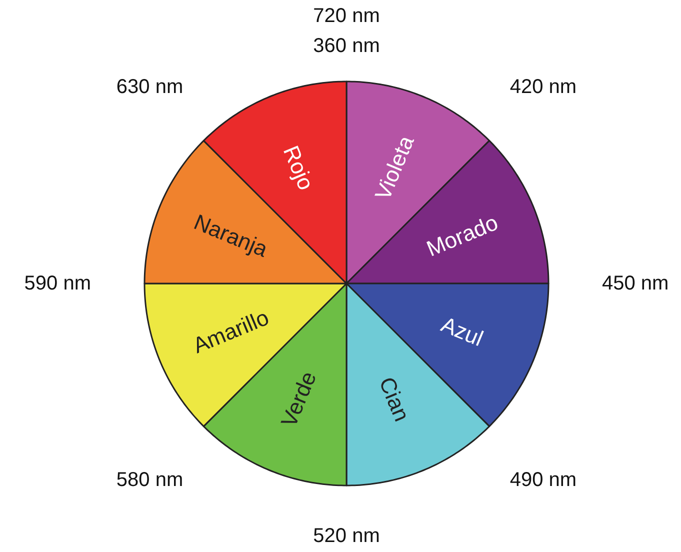 The width and height of the screenshot is (681, 552). I want to click on slice-label: Rojo, so click(298, 168).